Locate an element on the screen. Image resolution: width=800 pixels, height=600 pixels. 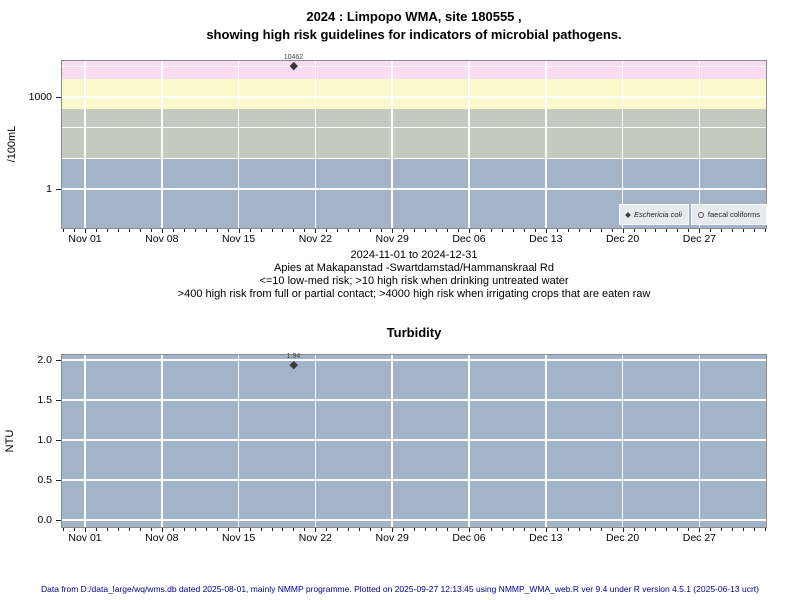
main-title-line1: 2024 : Limpopo WMA, site 180555 , is located at coordinates (414, 16).